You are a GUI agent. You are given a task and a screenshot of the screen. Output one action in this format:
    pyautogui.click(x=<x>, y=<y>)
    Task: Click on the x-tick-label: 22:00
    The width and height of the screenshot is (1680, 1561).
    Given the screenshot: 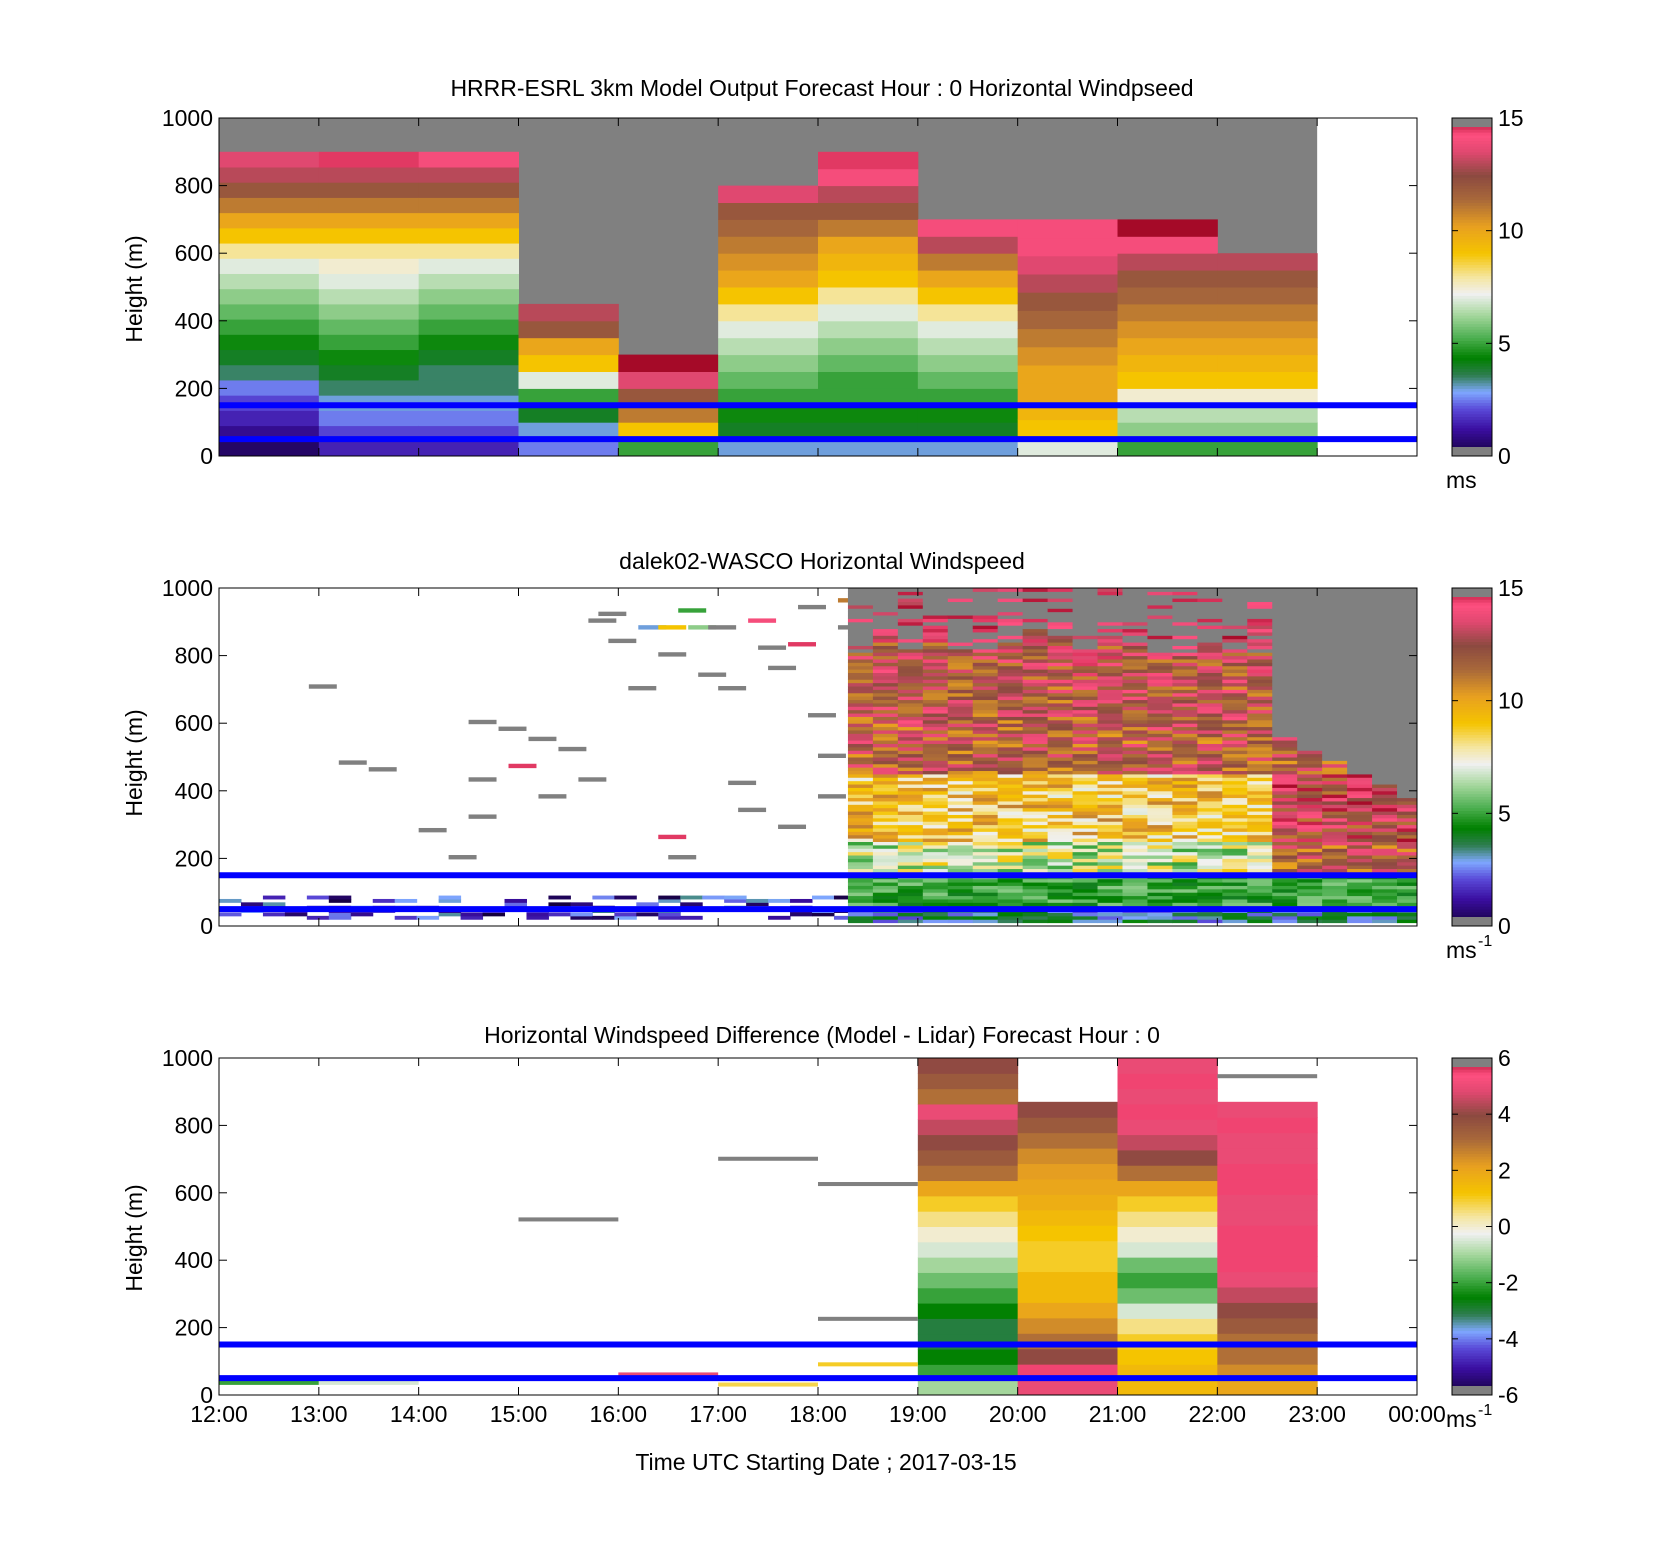 What is the action you would take?
    pyautogui.click(x=1218, y=1414)
    